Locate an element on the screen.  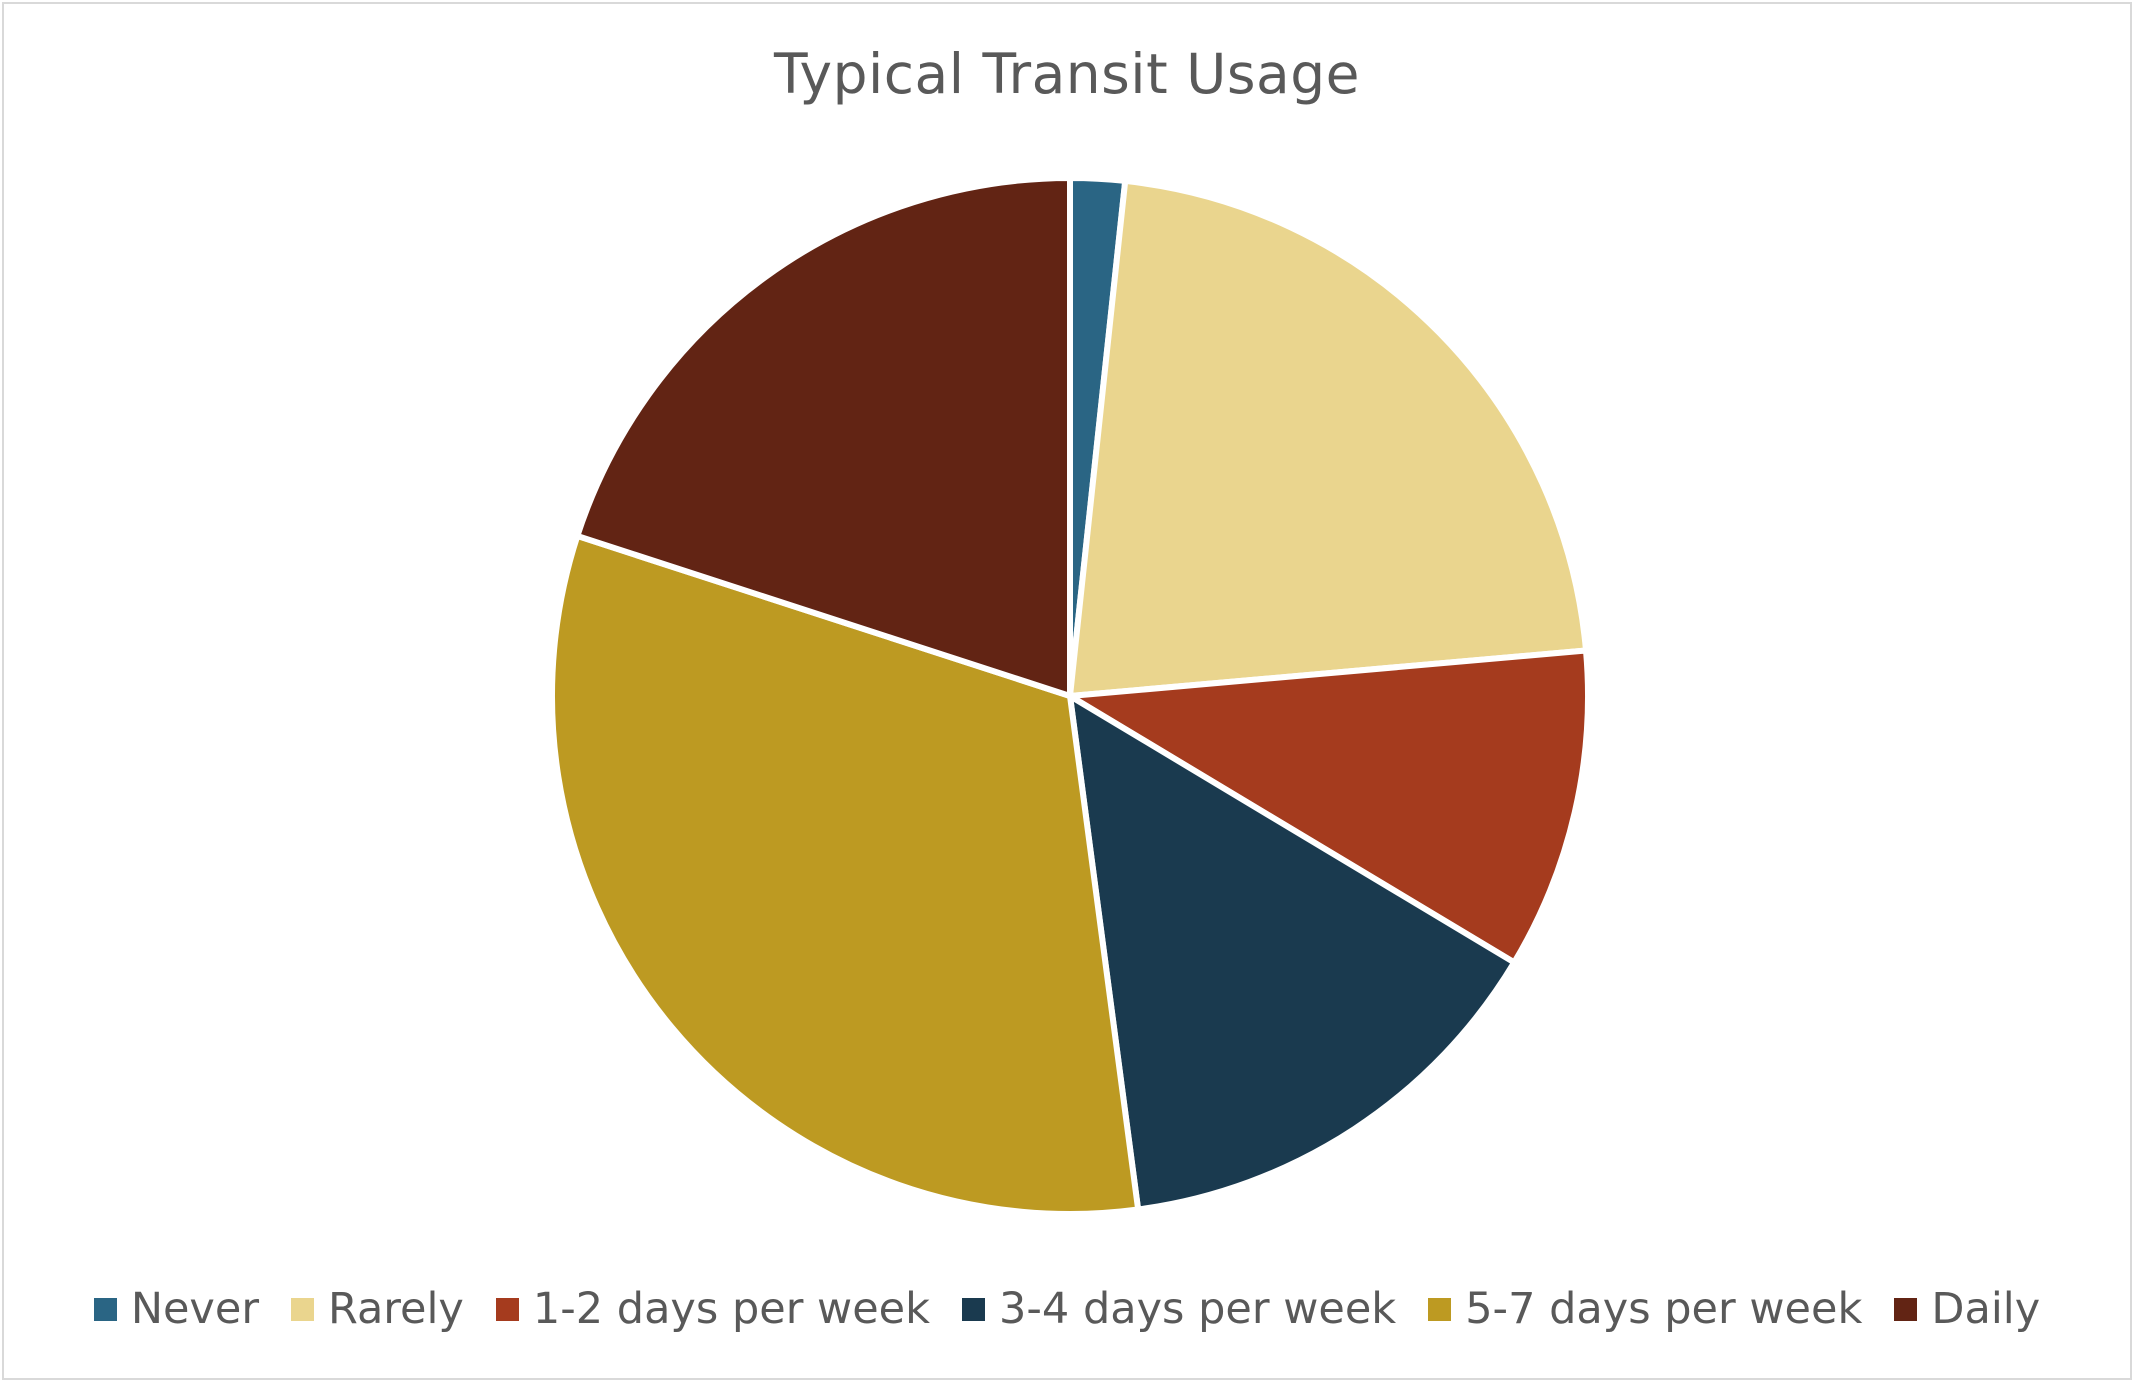
legend-item-rarely: Rarely is located at coordinates (377, 1309).